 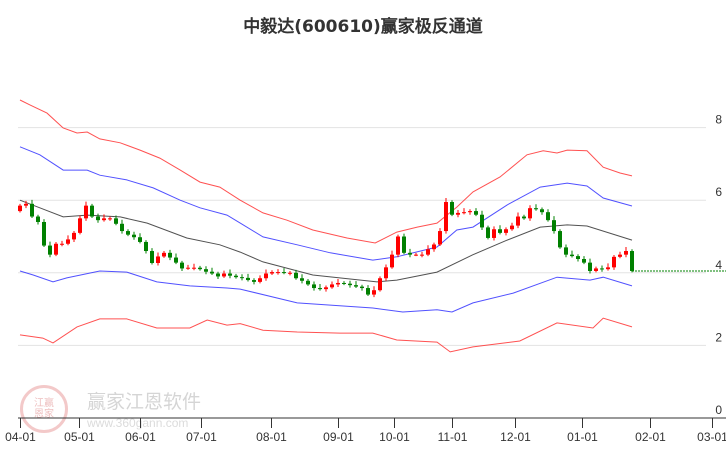 What do you see at coordinates (718, 265) in the screenshot?
I see `y-tick-label: 4` at bounding box center [718, 265].